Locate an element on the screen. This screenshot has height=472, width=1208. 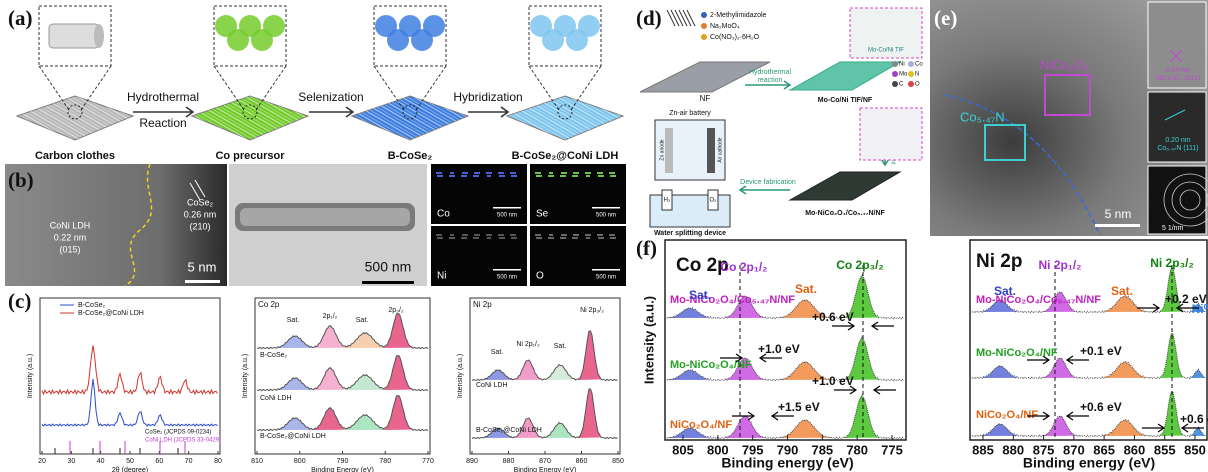
nickel-foam is located at coordinates (705, 77).